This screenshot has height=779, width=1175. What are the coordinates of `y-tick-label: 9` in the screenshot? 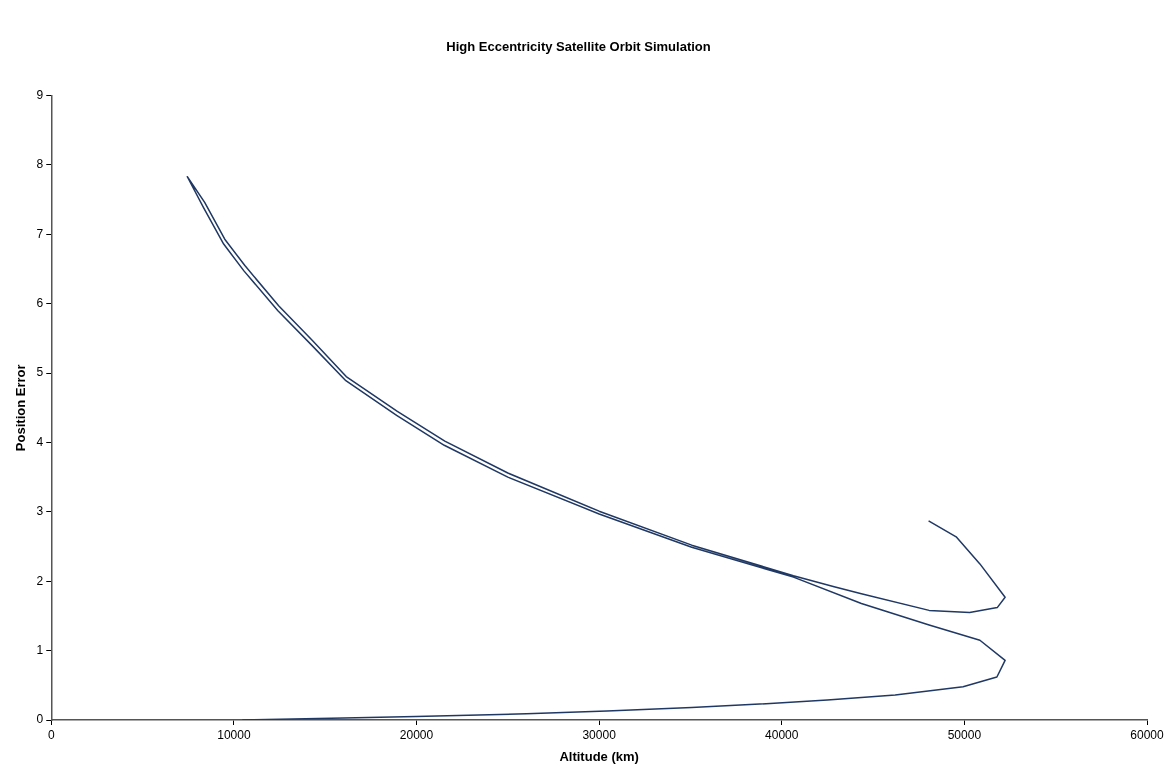 It's located at (40, 94).